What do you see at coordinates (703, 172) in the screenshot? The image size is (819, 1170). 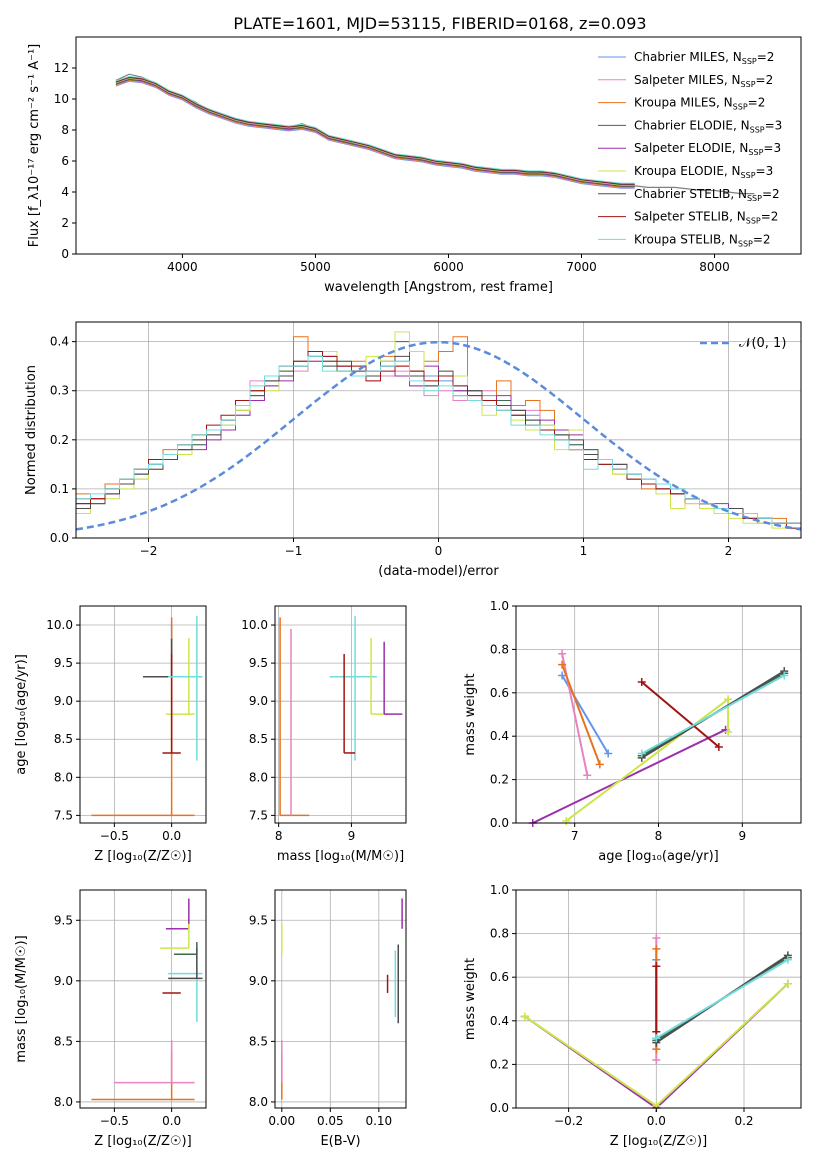 I see `legend-entry: Kroupa ELODIE, NSSP=3` at bounding box center [703, 172].